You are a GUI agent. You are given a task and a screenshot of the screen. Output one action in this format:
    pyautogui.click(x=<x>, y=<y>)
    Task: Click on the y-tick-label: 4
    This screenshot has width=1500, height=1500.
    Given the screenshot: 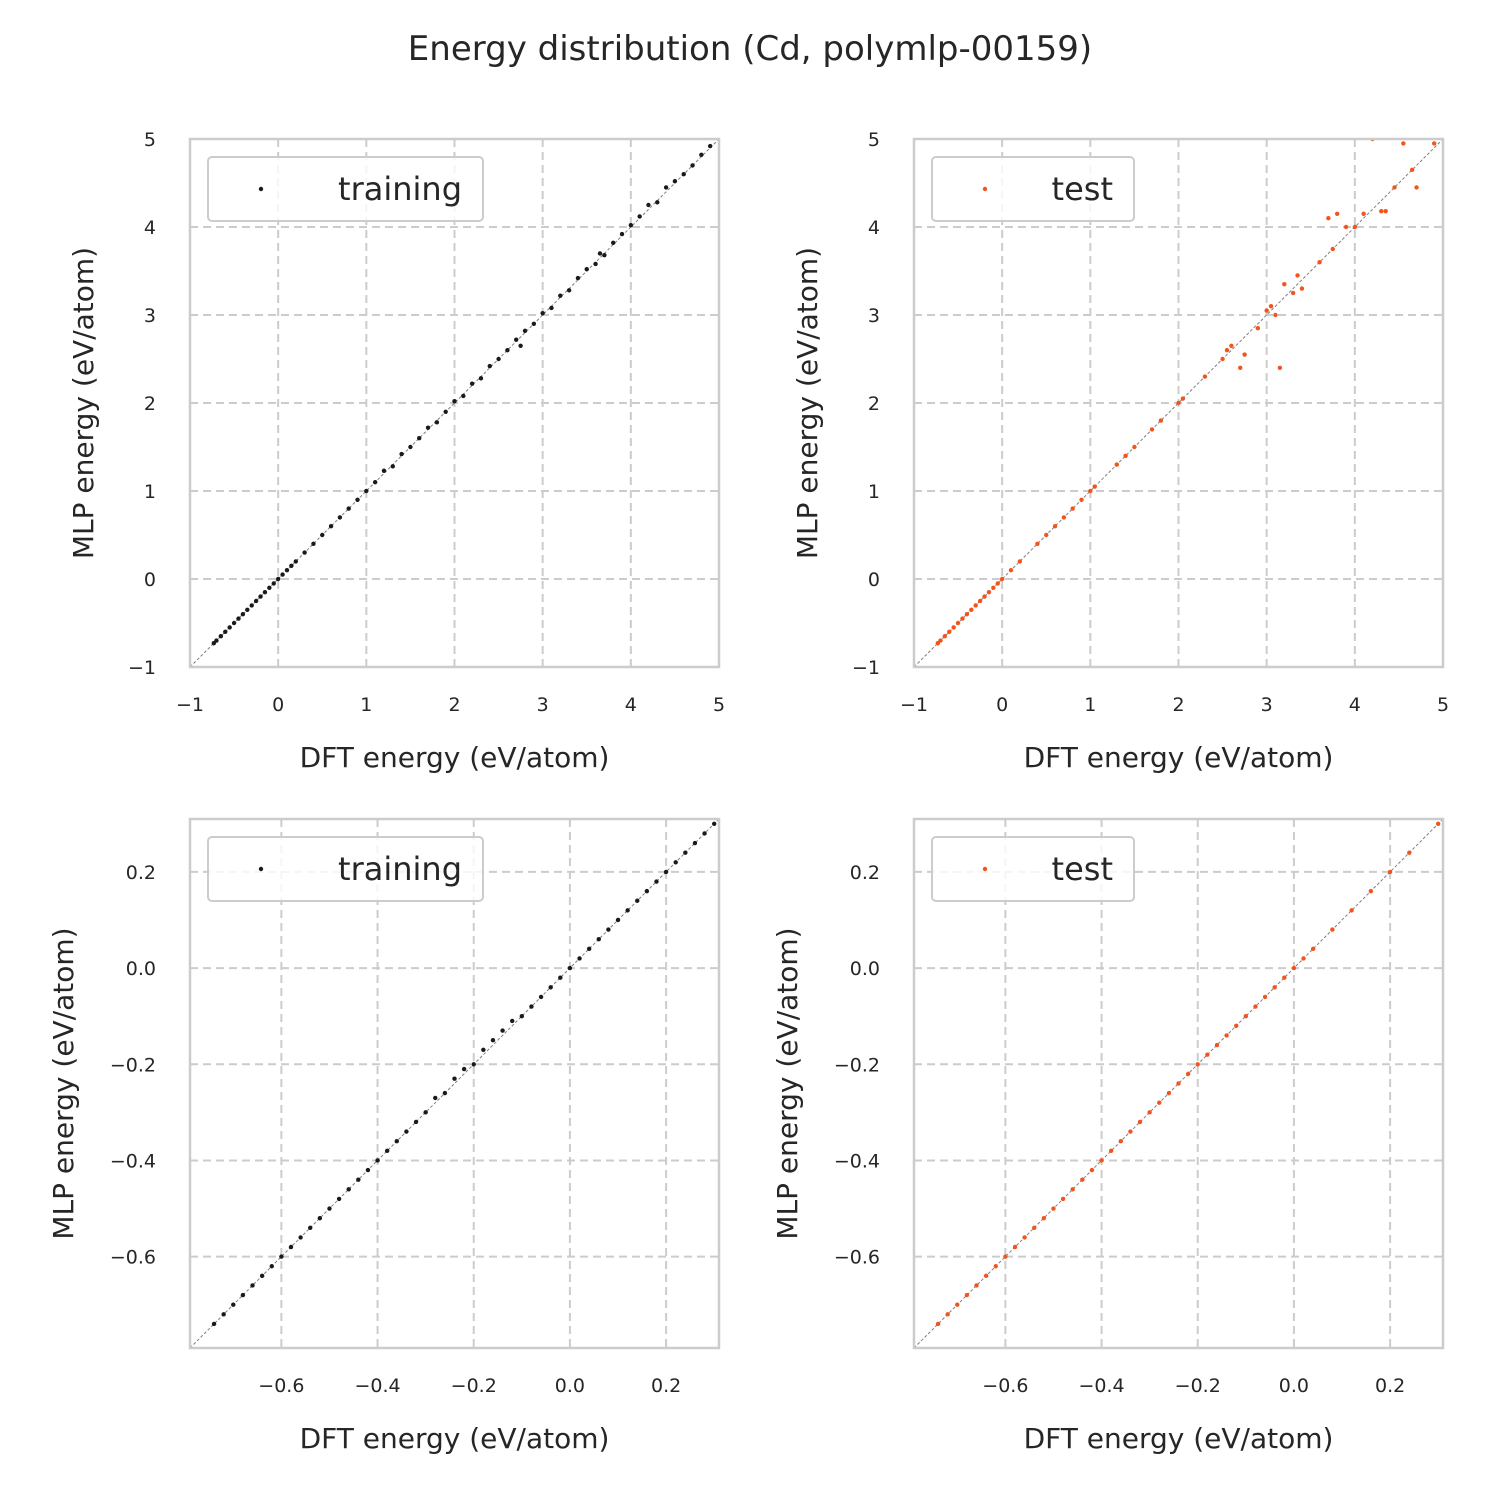 What is the action you would take?
    pyautogui.click(x=150, y=228)
    